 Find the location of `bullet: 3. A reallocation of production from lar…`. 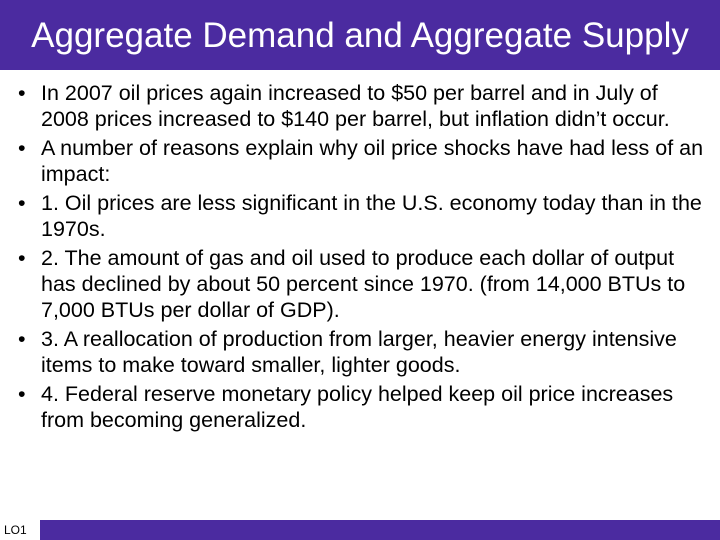

bullet: 3. A reallocation of production from lar… is located at coordinates (363, 352).